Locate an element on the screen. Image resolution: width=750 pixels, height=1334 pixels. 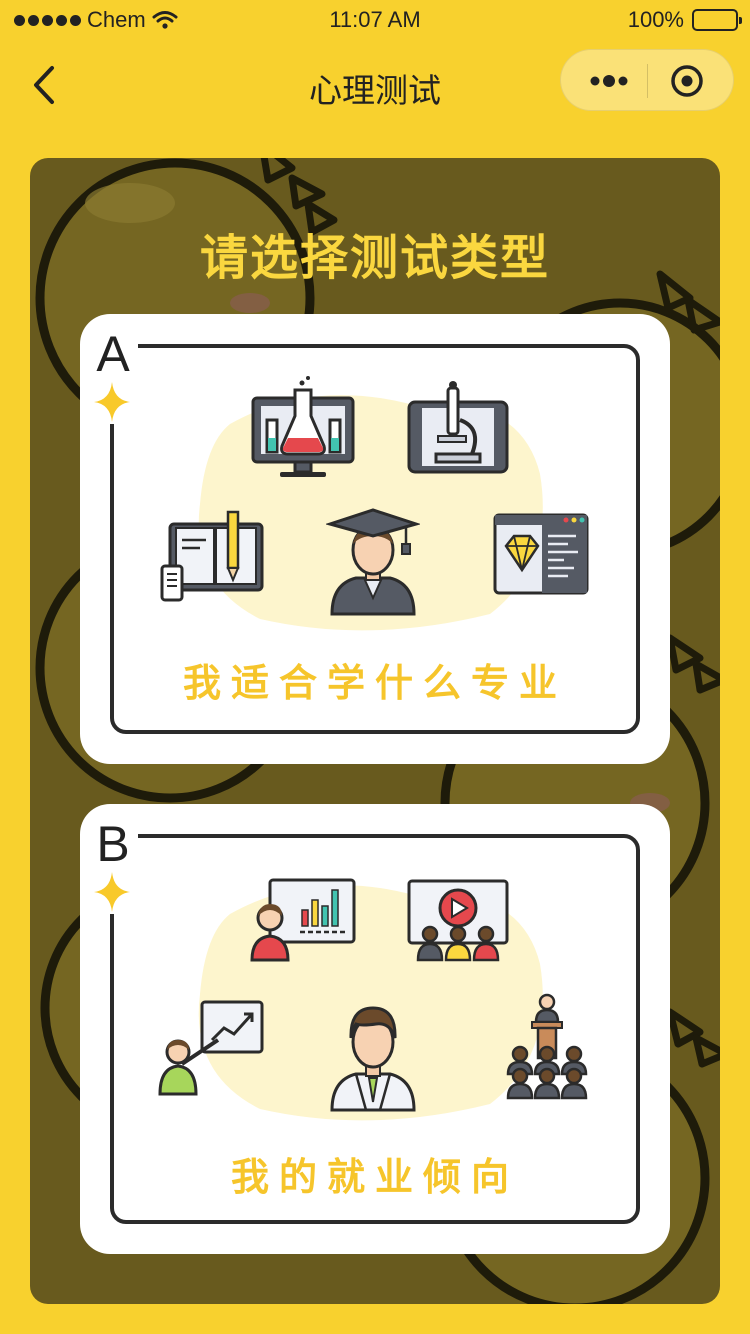
carrier-name: Chem is located at coordinates (116, 19).